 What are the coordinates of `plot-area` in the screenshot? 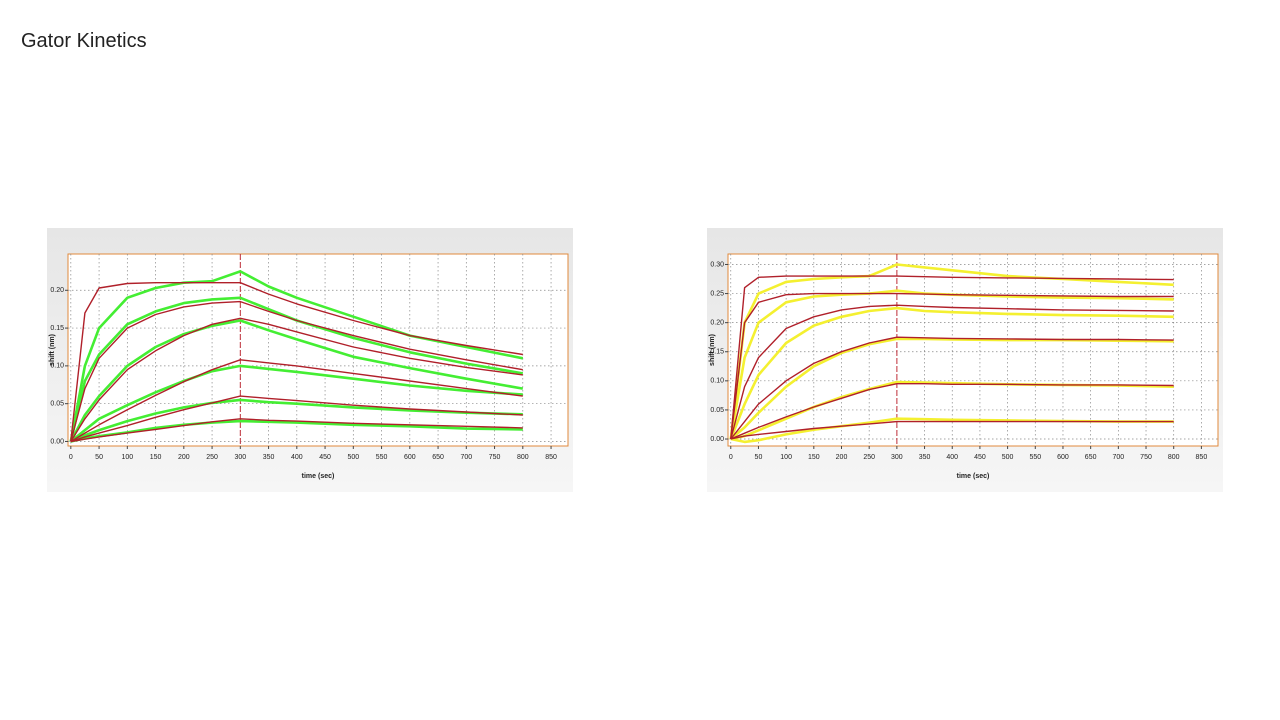 It's located at (973, 350).